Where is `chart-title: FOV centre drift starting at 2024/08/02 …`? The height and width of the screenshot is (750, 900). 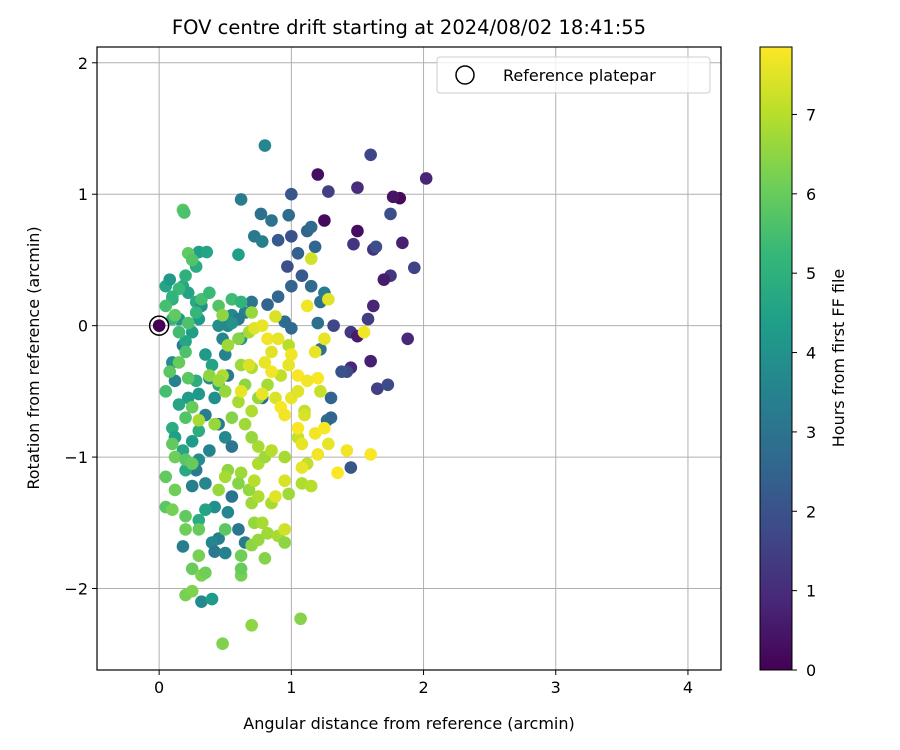 chart-title: FOV centre drift starting at 2024/08/02 … is located at coordinates (409, 27).